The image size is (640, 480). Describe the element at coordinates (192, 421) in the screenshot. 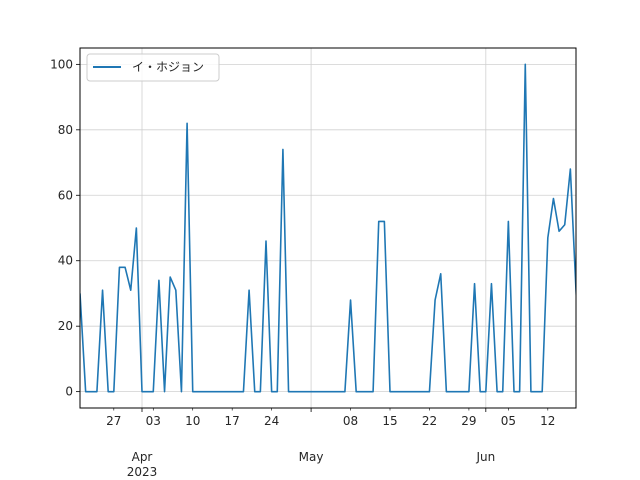

I see `x-minor-tick-label: 10` at that location.